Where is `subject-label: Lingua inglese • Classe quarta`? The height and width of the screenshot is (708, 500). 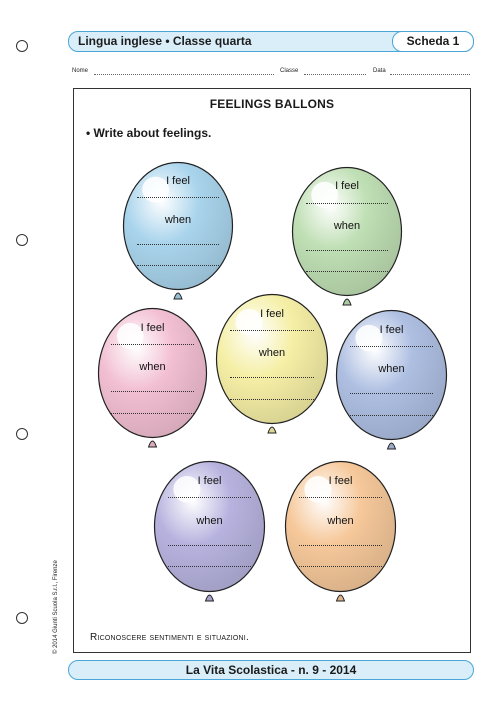
subject-label: Lingua inglese • Classe quarta is located at coordinates (165, 41).